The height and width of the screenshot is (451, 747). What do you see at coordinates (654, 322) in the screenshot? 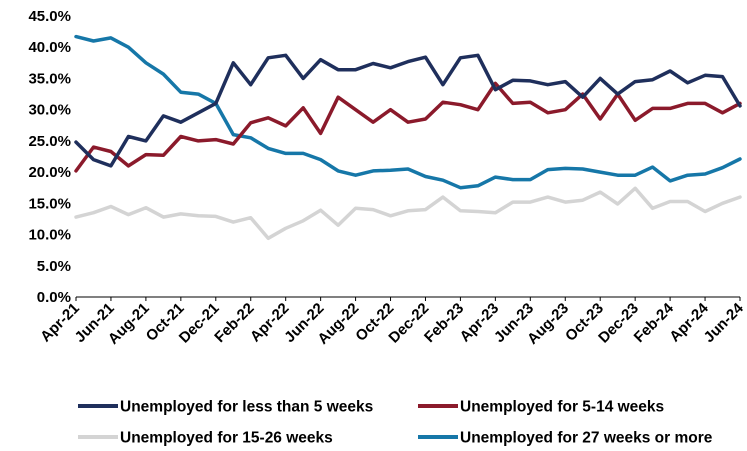
I see `x-tick-label: Feb-24` at bounding box center [654, 322].